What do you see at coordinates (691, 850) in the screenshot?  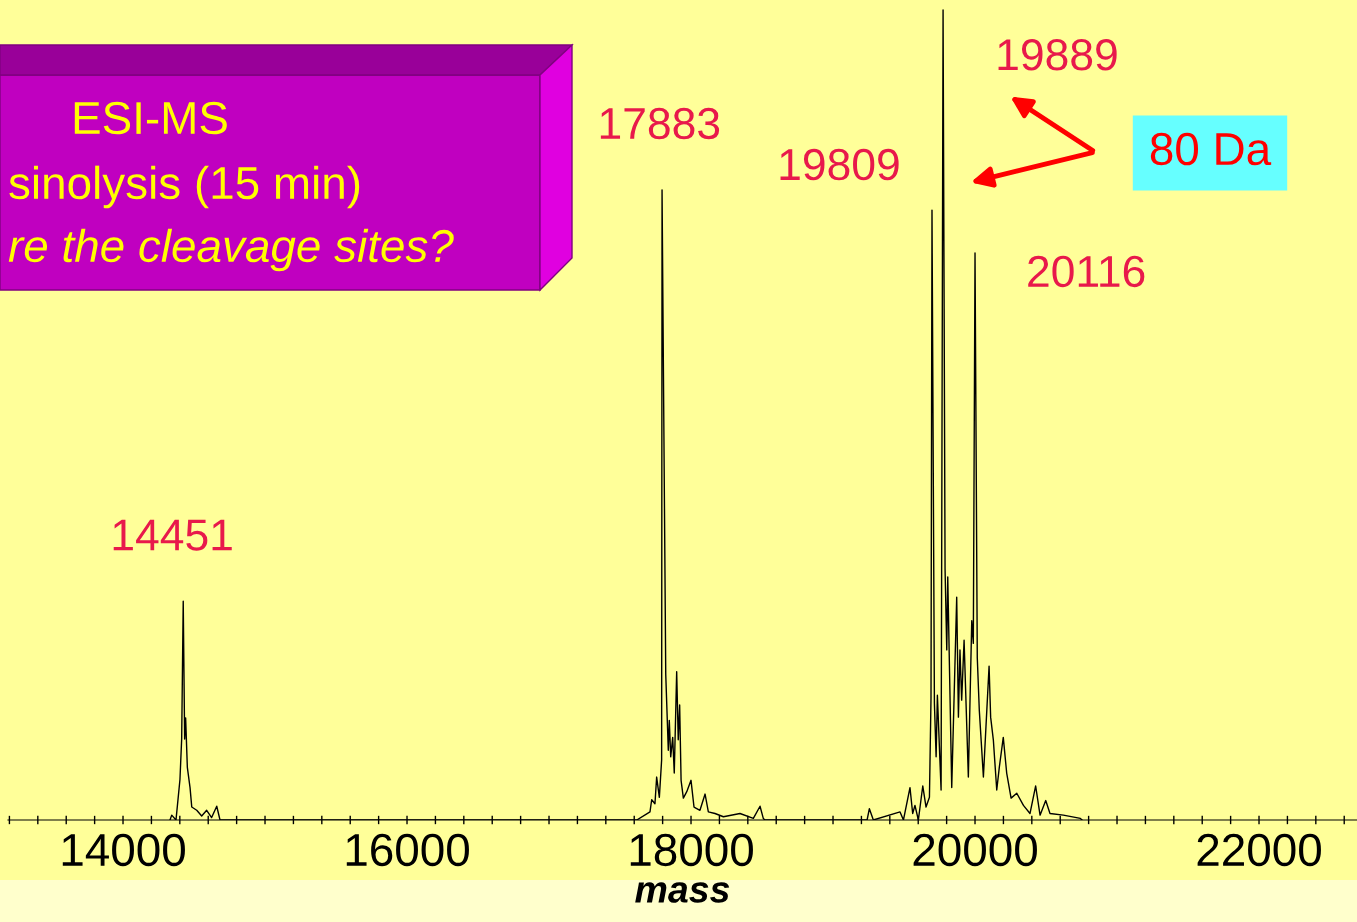 I see `x-tick-label: 18000` at bounding box center [691, 850].